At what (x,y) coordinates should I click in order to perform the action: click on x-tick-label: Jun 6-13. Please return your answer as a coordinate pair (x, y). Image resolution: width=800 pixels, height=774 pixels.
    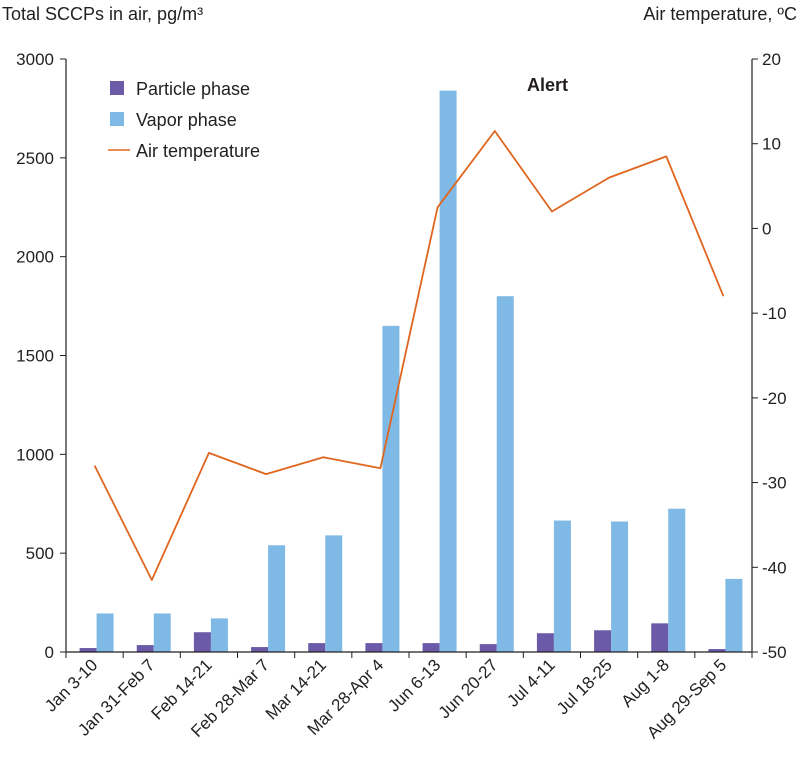
    Looking at the image, I should click on (414, 685).